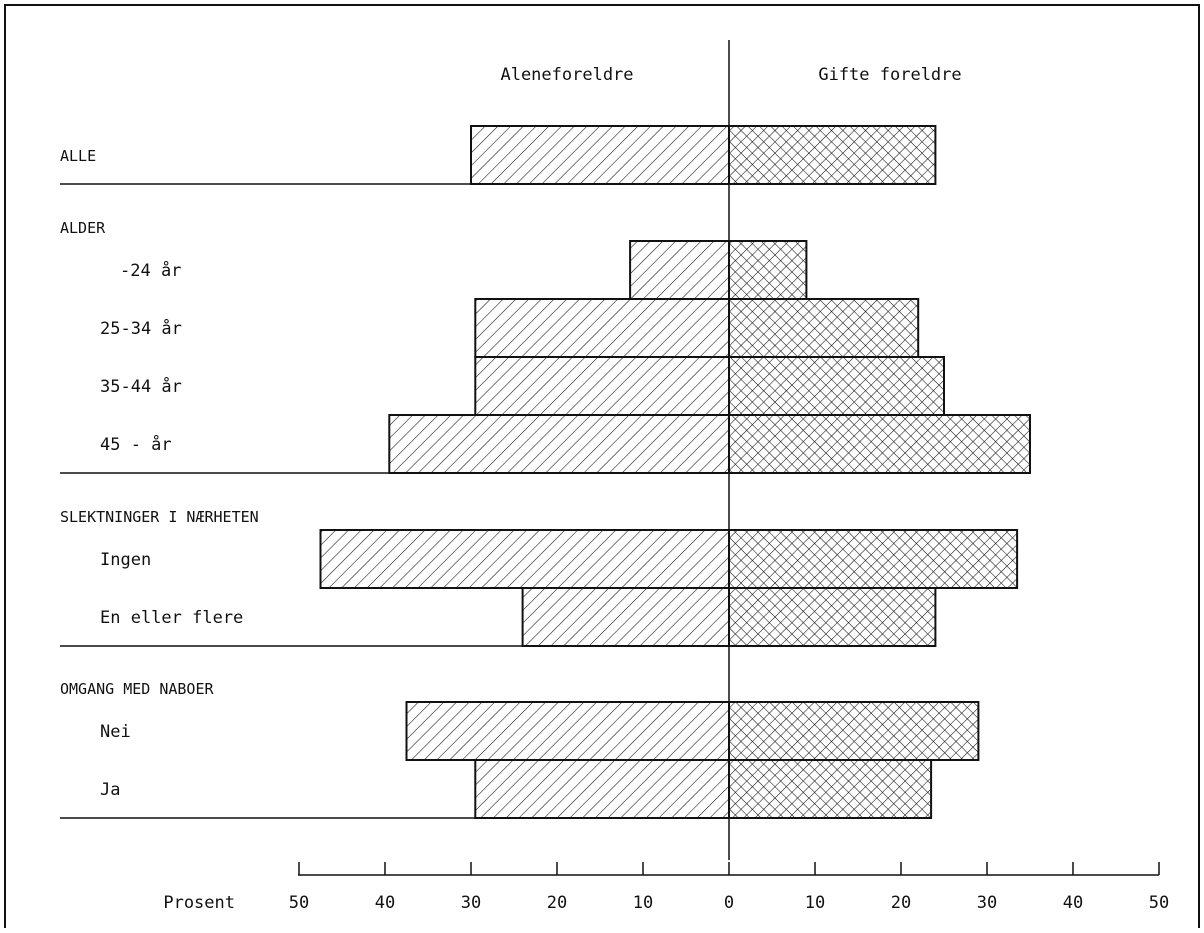 Image resolution: width=1204 pixels, height=933 pixels. Describe the element at coordinates (159, 517) in the screenshot. I see `group-title-slektninger-i-n-rheten: SLEKTNINGER I NÆRHETEN` at that location.